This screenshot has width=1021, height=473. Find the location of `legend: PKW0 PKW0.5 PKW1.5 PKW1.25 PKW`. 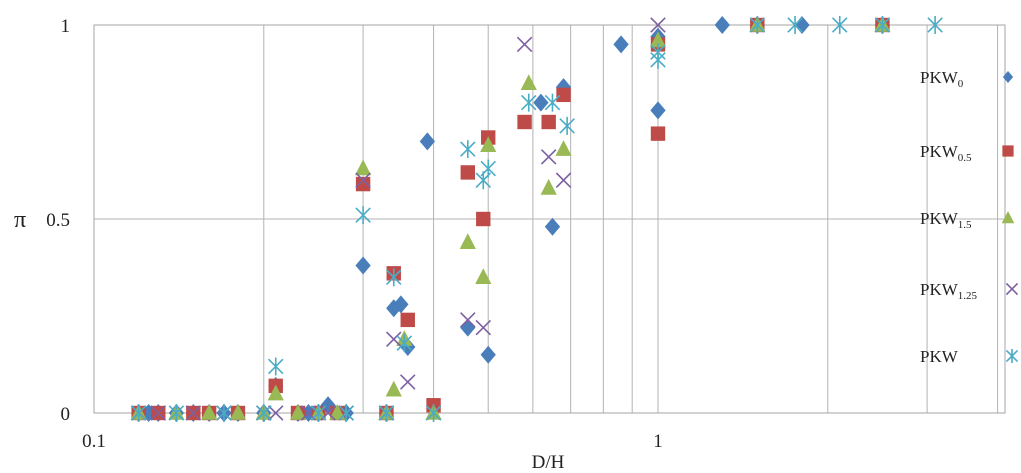

legend: PKW0 PKW0.5 PKW1.5 PKW1.25 PKW is located at coordinates (969, 217).